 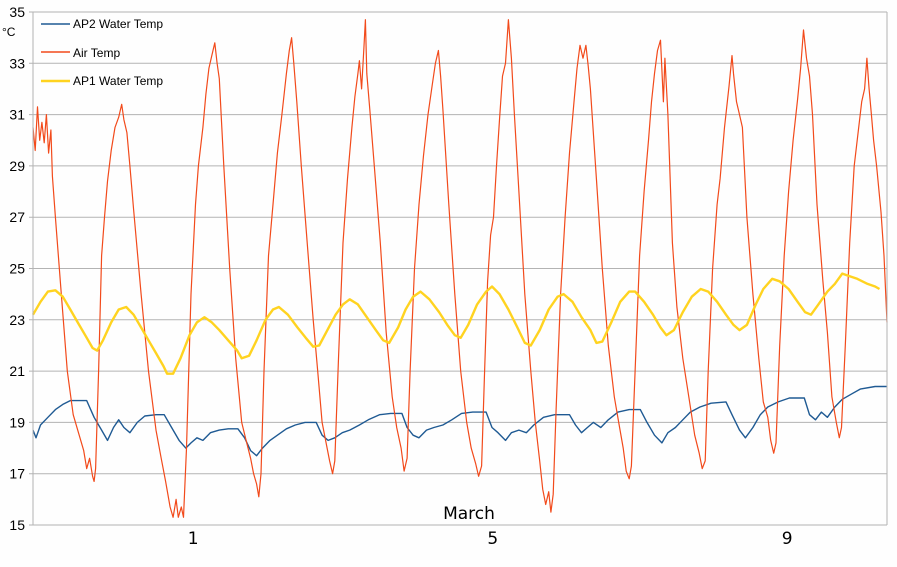 What do you see at coordinates (17, 166) in the screenshot?
I see `y-tick-label: 29` at bounding box center [17, 166].